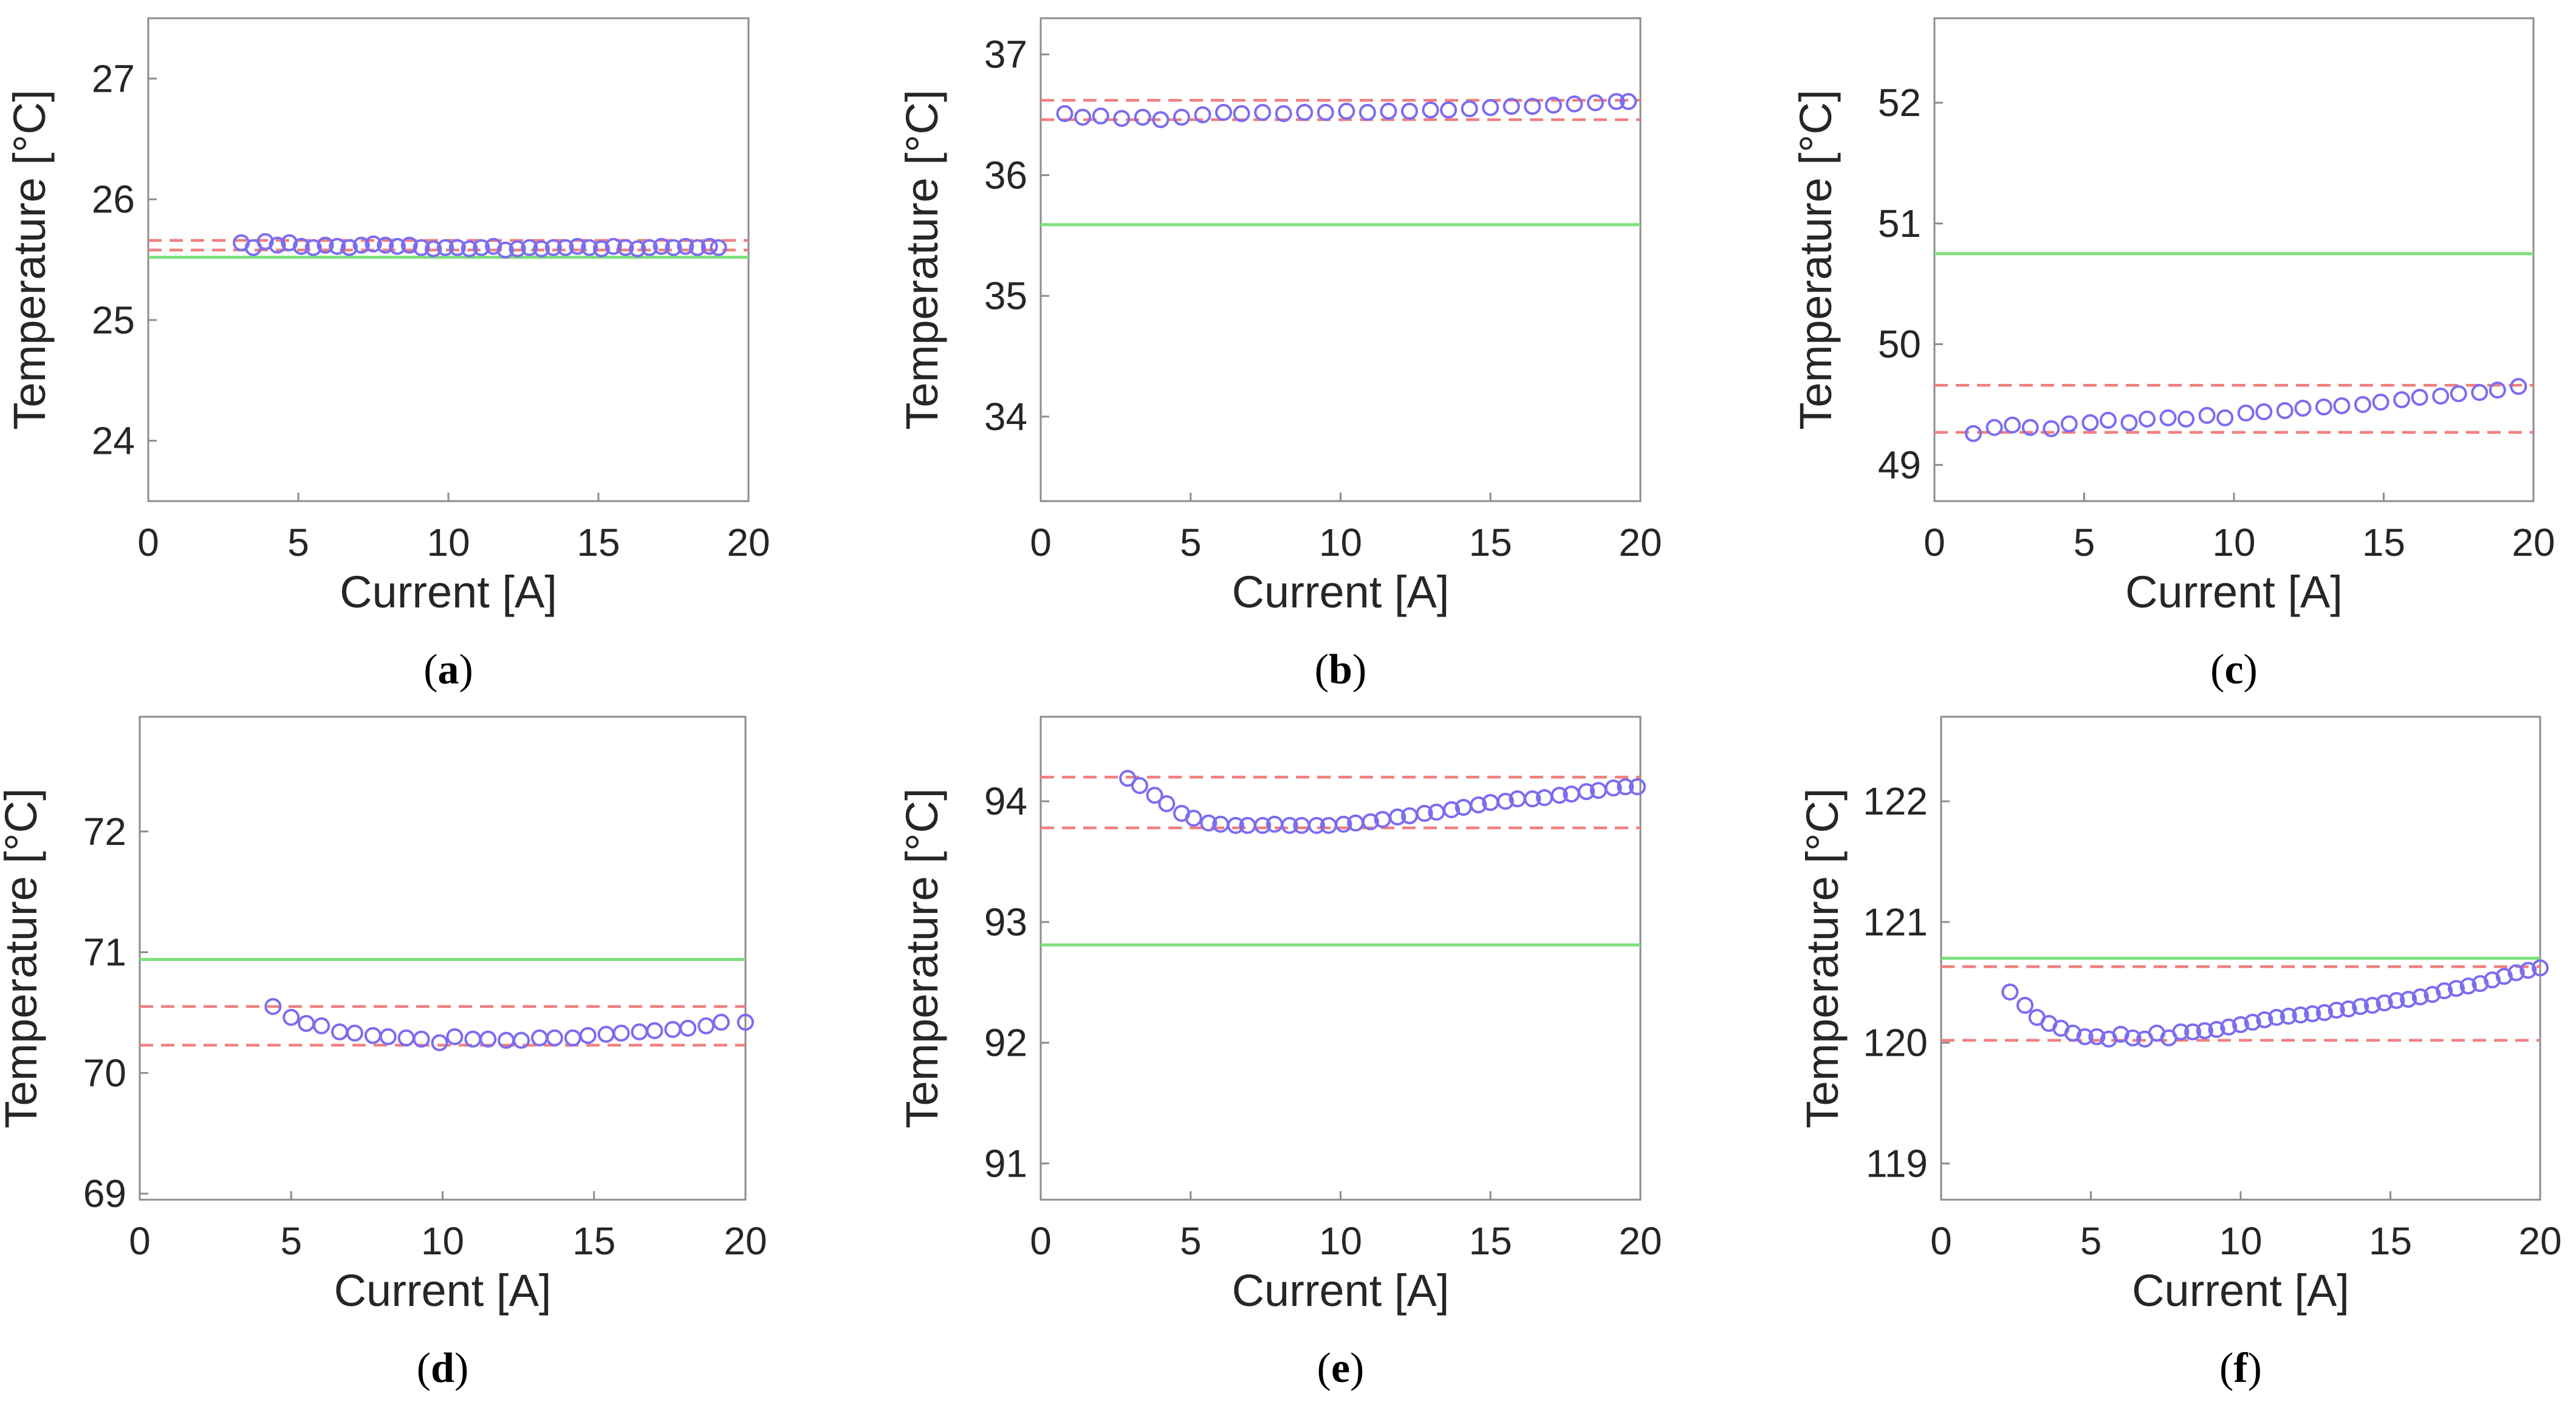  I want to click on x-axis-label-f: Current [A], so click(2240, 1290).